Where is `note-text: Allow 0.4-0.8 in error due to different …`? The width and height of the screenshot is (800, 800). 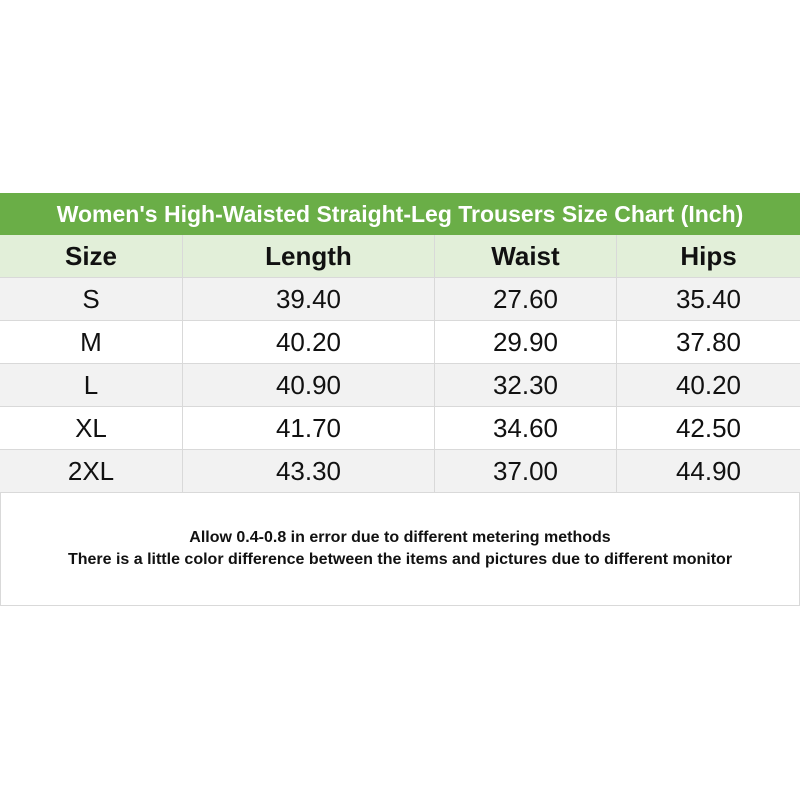 note-text: Allow 0.4-0.8 in error due to different … is located at coordinates (400, 537).